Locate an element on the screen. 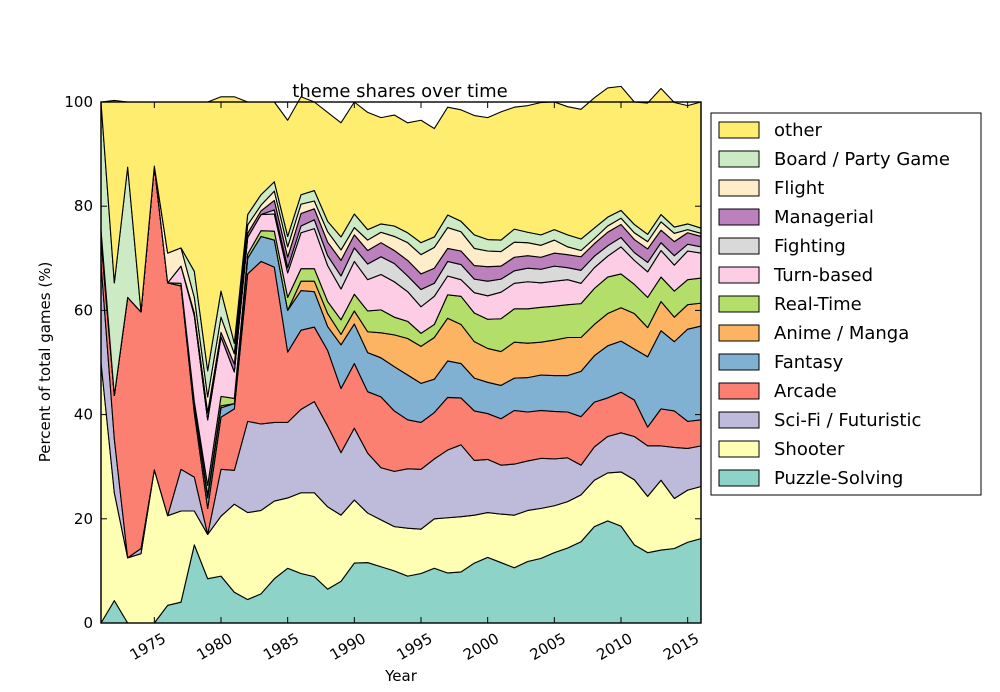 The height and width of the screenshot is (692, 1000). x-tick-label: 1980 is located at coordinates (214, 646).